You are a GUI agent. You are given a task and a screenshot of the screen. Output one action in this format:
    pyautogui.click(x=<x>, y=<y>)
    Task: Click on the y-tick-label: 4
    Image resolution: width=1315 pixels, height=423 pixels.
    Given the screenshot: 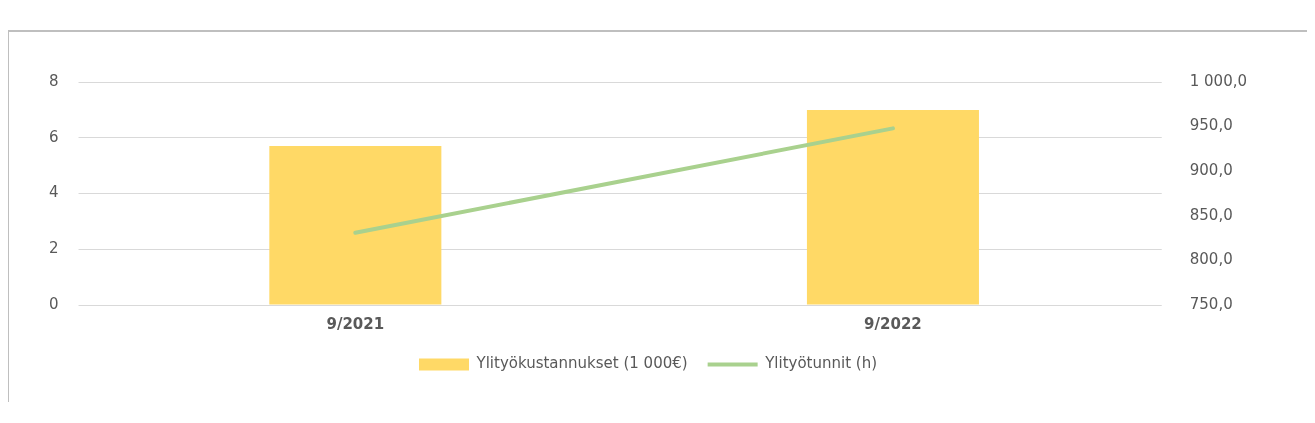 What is the action you would take?
    pyautogui.click(x=54, y=192)
    